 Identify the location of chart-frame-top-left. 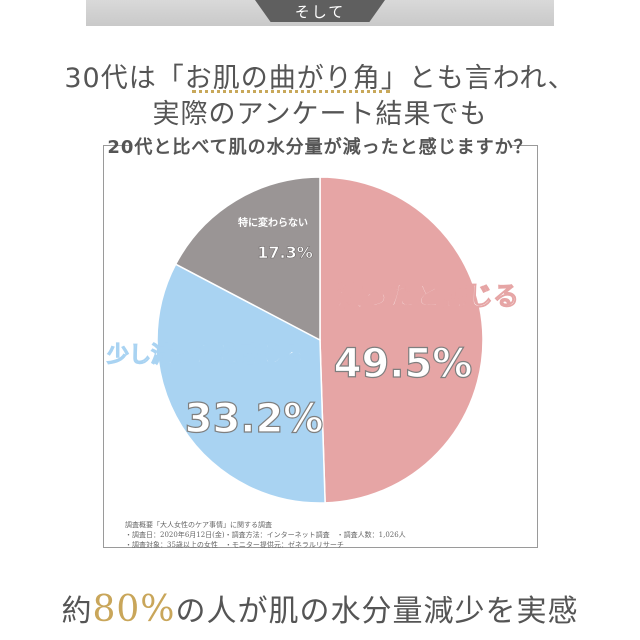
(116, 145).